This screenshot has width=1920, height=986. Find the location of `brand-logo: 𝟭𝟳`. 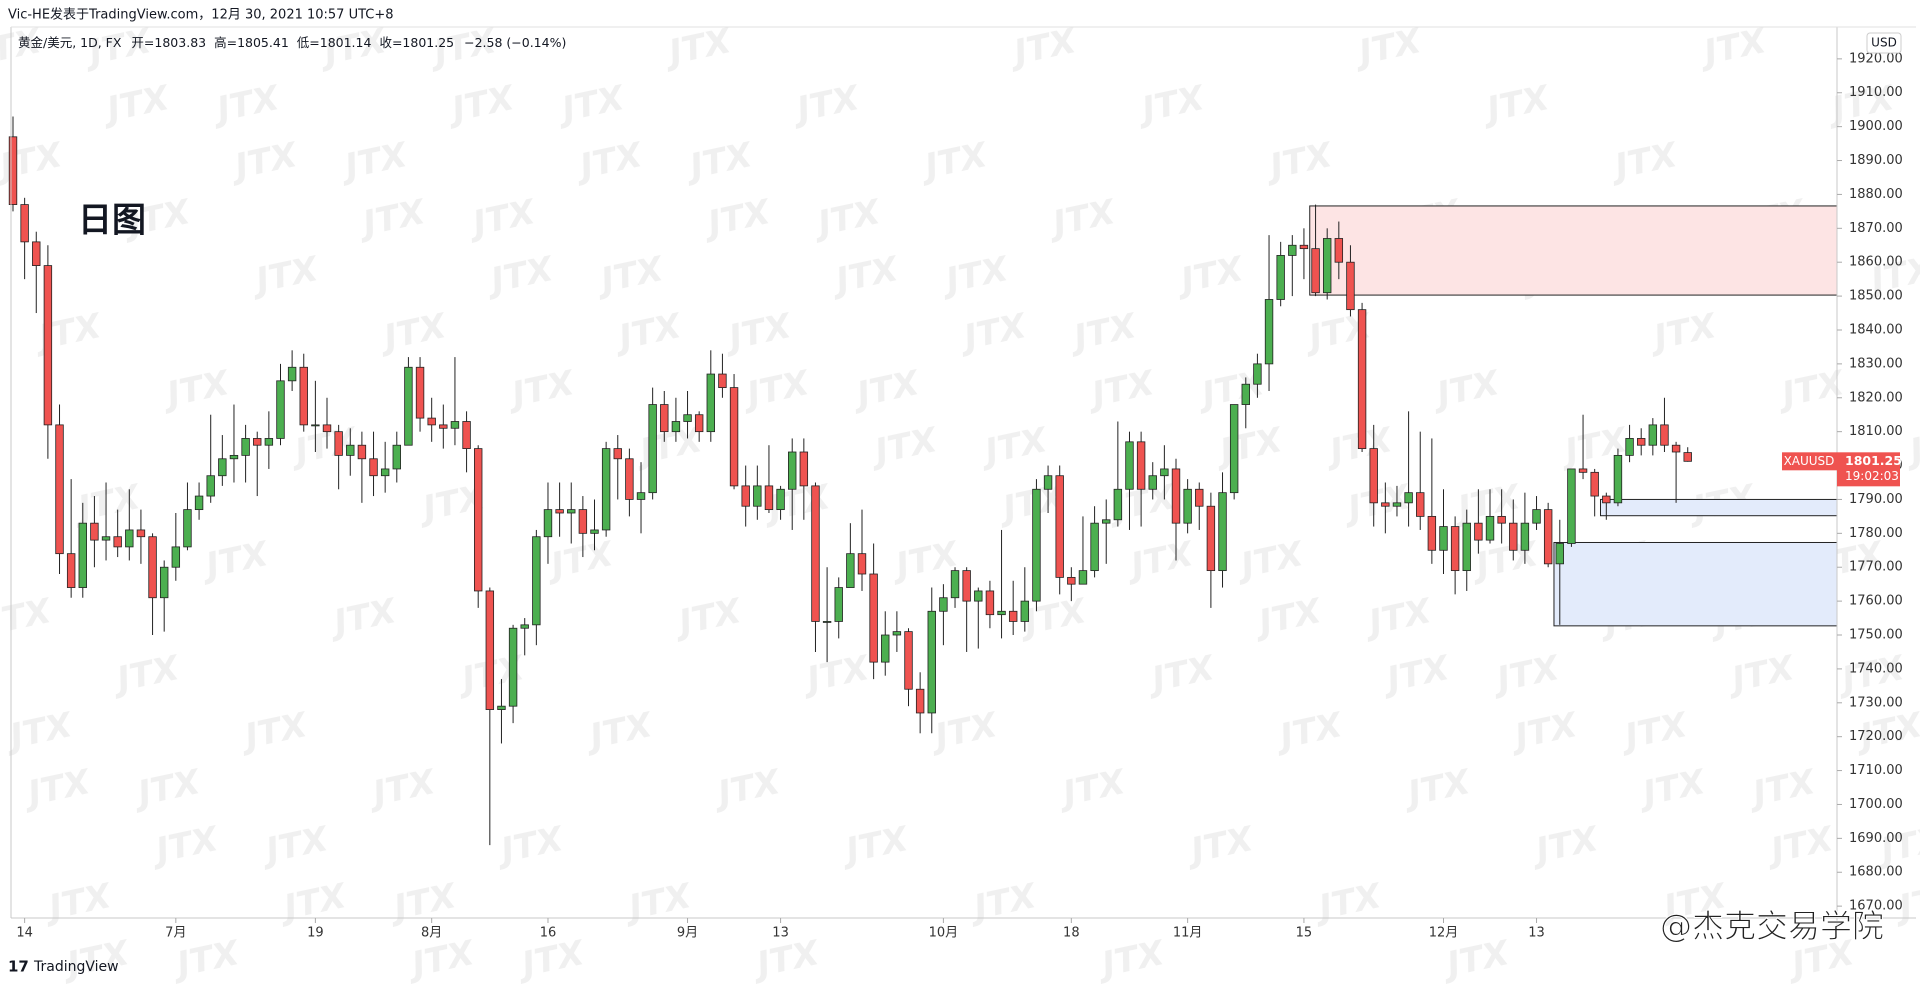

brand-logo: 𝟭𝟳 is located at coordinates (18, 967).